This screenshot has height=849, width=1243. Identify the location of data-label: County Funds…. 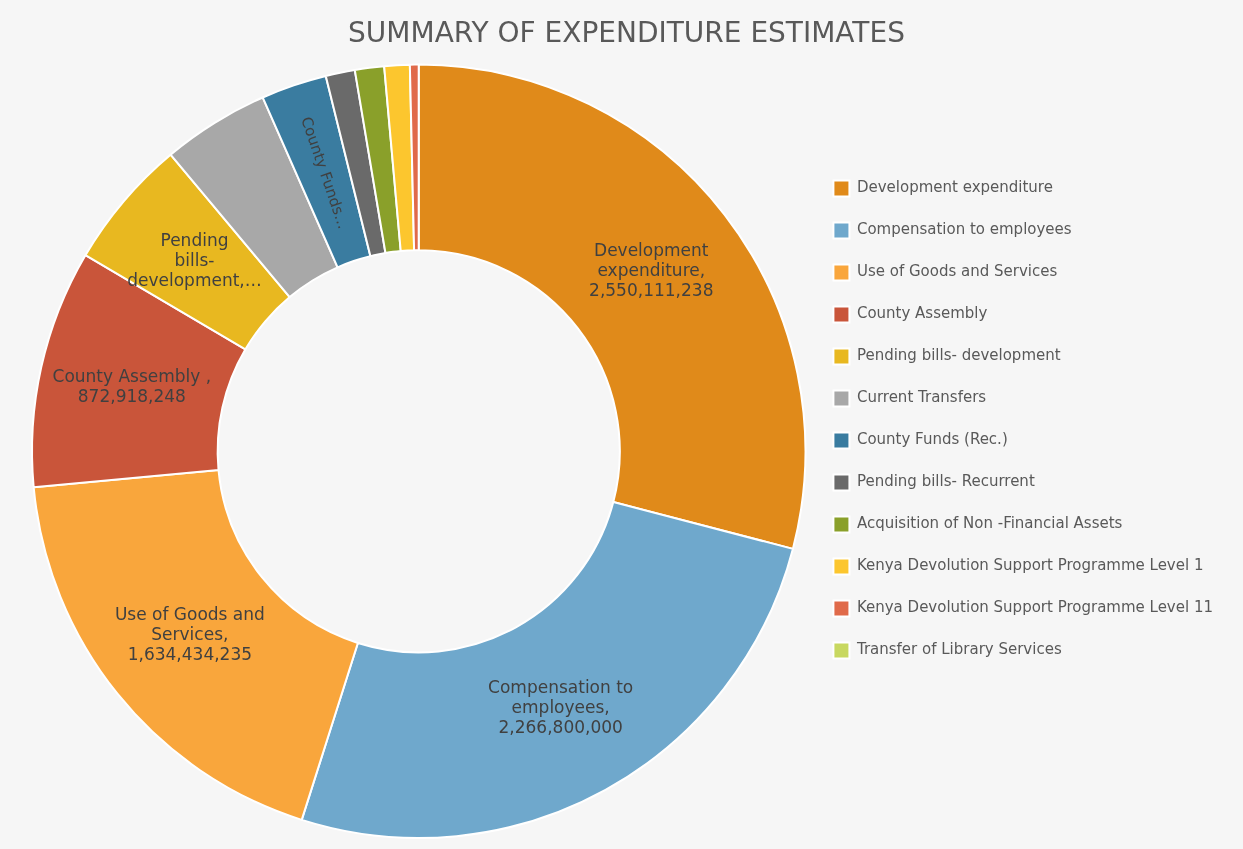
(325, 173).